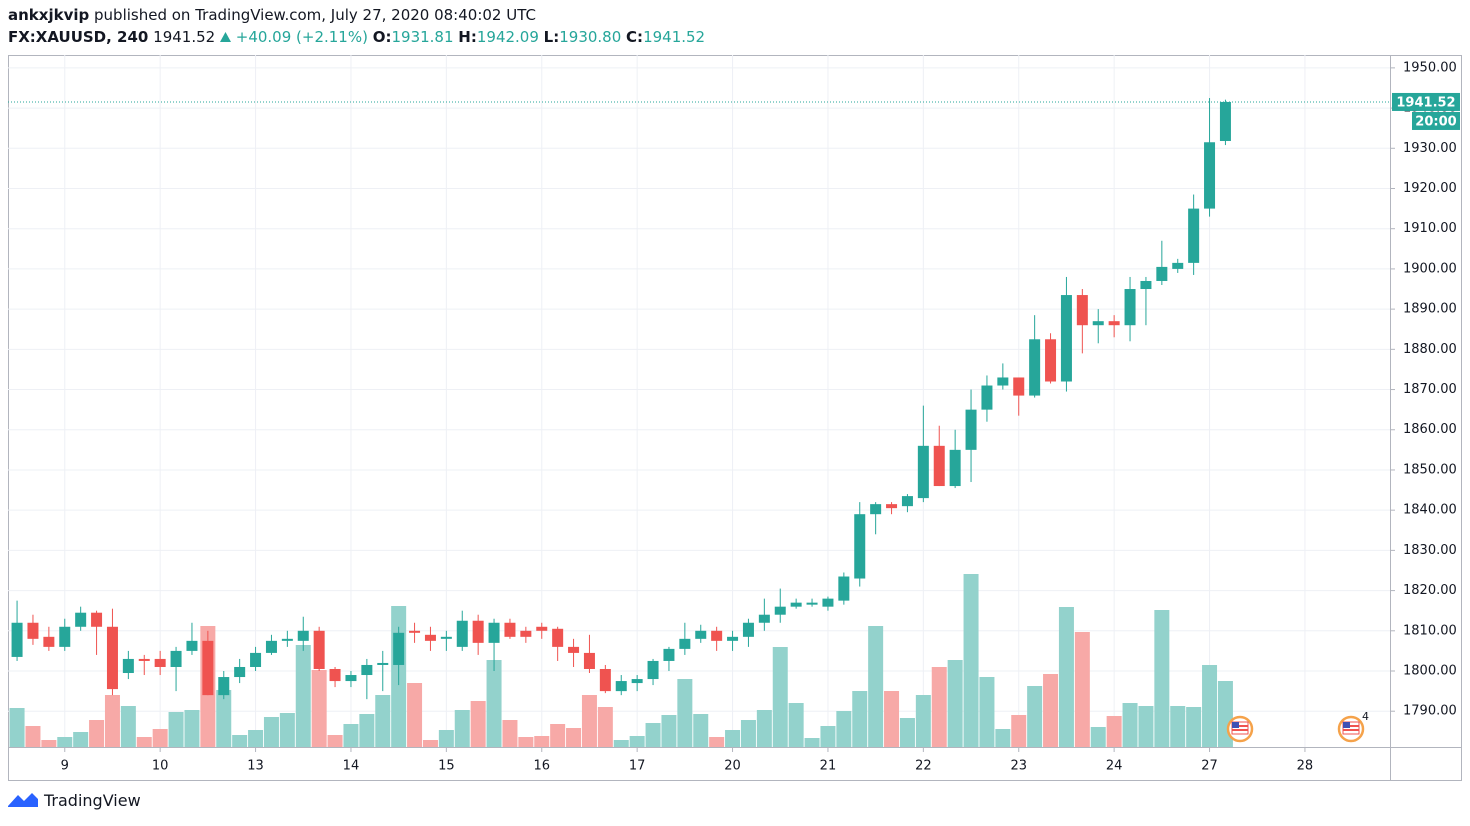  I want to click on x-tick-label: 10, so click(160, 766).